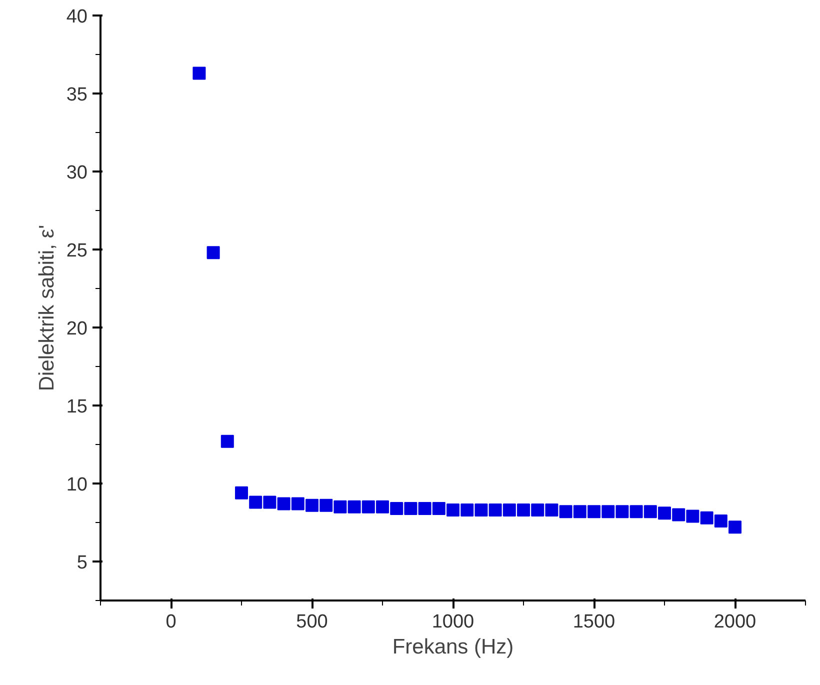 This screenshot has height=685, width=820. Describe the element at coordinates (453, 622) in the screenshot. I see `x-tick-label: 1000` at that location.